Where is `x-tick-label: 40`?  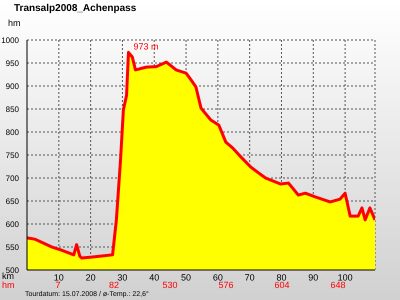 x-tick-label: 40 is located at coordinates (154, 277).